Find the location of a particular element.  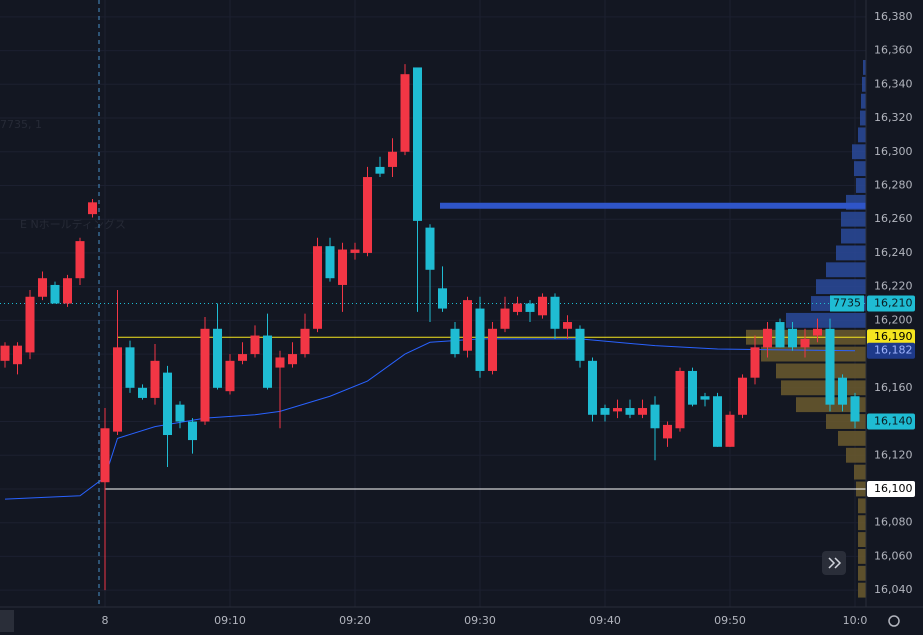

symbol-tag: 7735 is located at coordinates (847, 303).